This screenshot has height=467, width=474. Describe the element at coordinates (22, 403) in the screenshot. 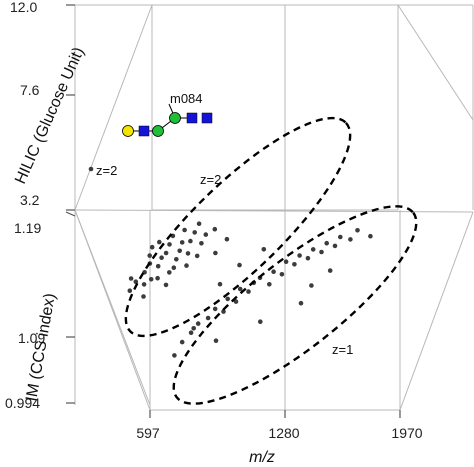

I see `im-tick-min: 0.994` at that location.